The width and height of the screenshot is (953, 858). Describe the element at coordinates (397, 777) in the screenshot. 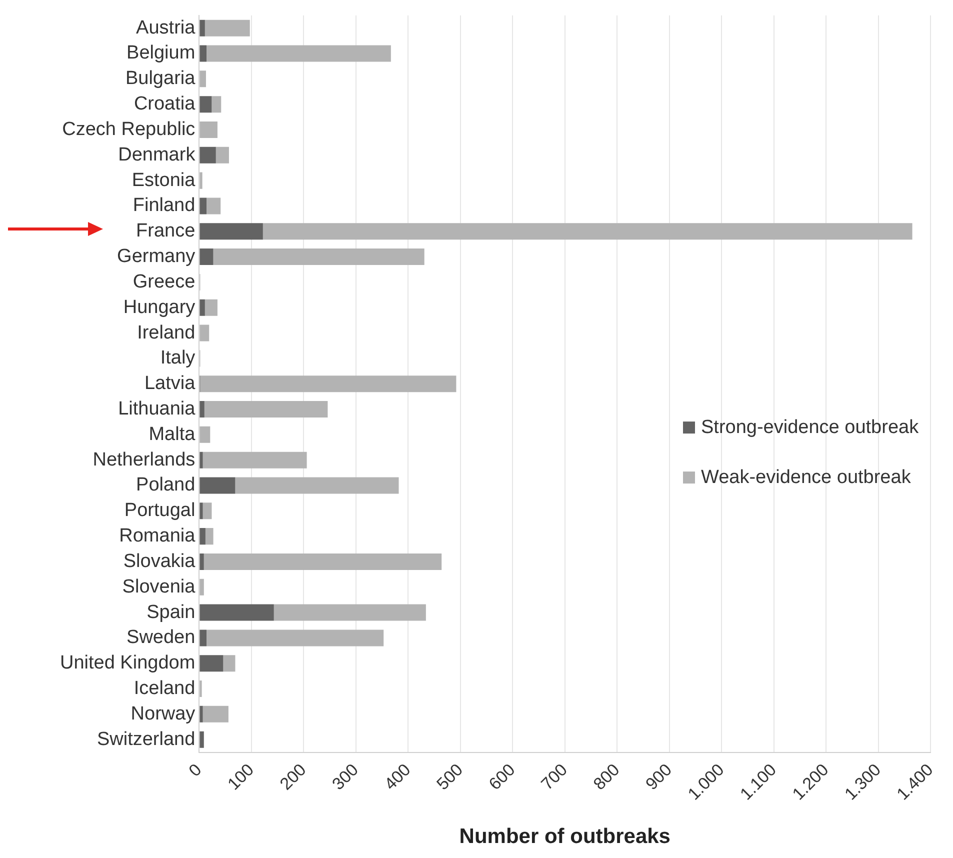

I see `x-tick-label: 400` at that location.